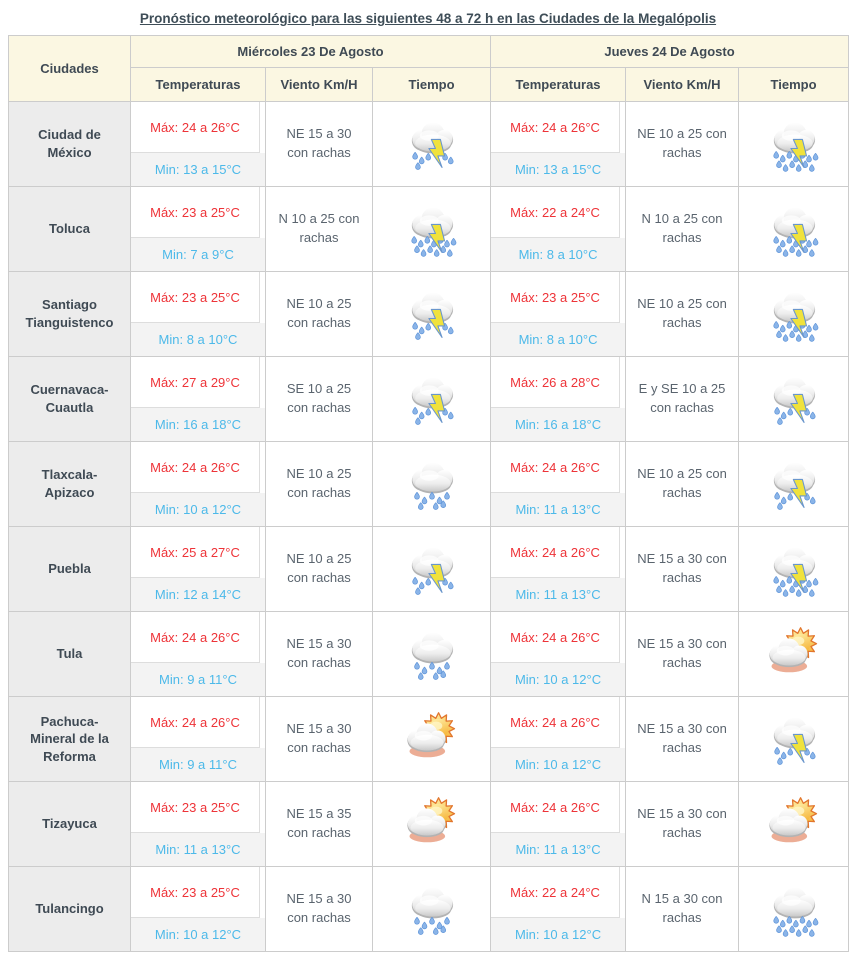 The height and width of the screenshot is (958, 856). Describe the element at coordinates (69, 569) in the screenshot. I see `city-name: Puebla` at that location.